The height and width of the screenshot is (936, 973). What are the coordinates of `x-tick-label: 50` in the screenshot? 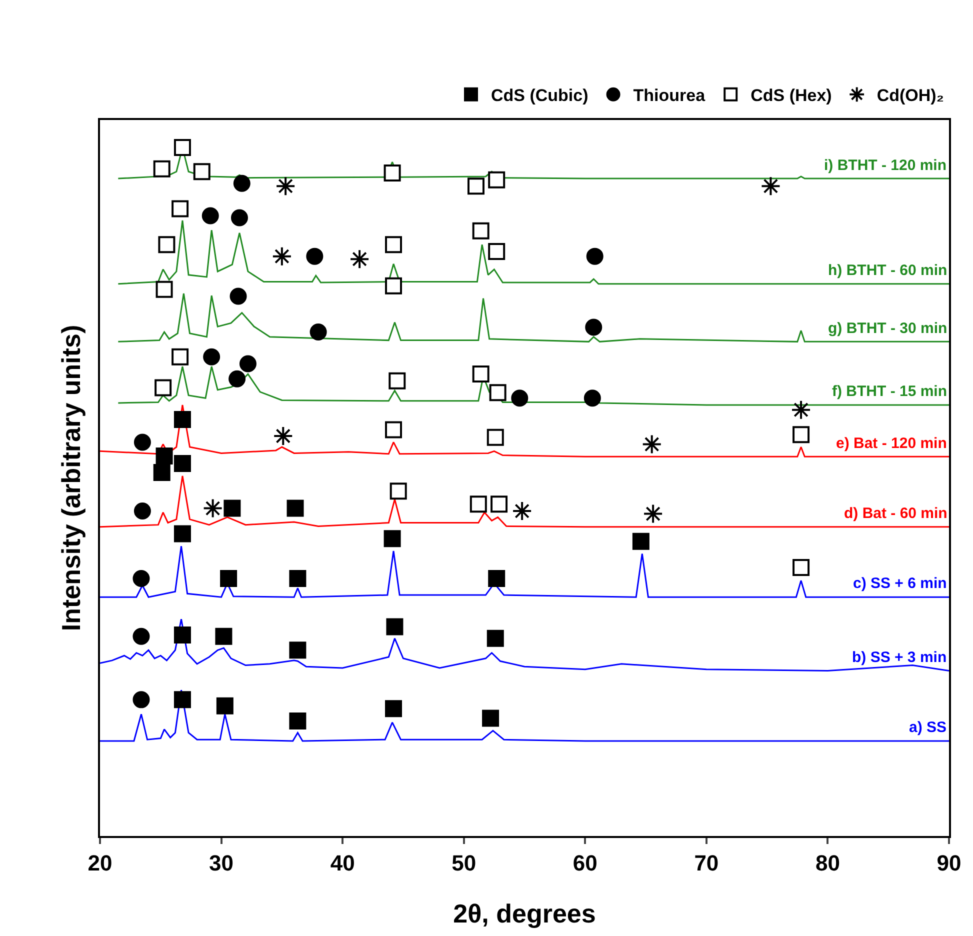 It's located at (464, 863).